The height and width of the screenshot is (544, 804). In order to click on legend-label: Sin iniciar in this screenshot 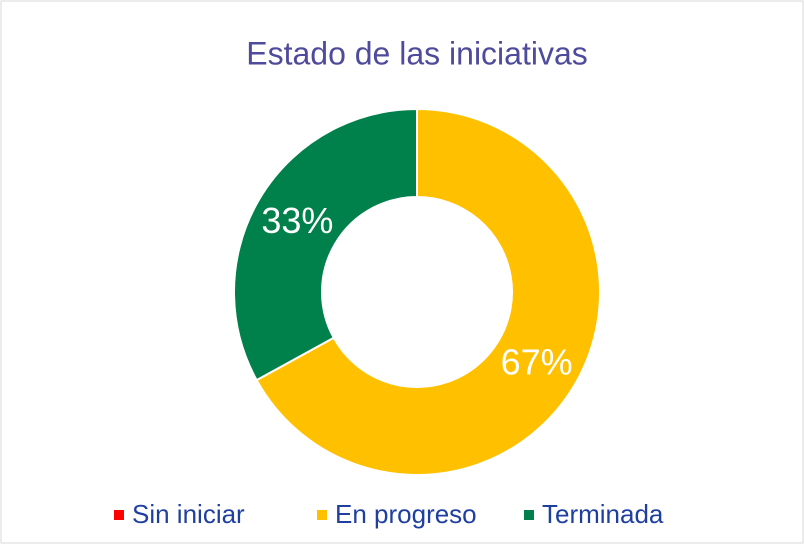, I will do `click(188, 514)`.